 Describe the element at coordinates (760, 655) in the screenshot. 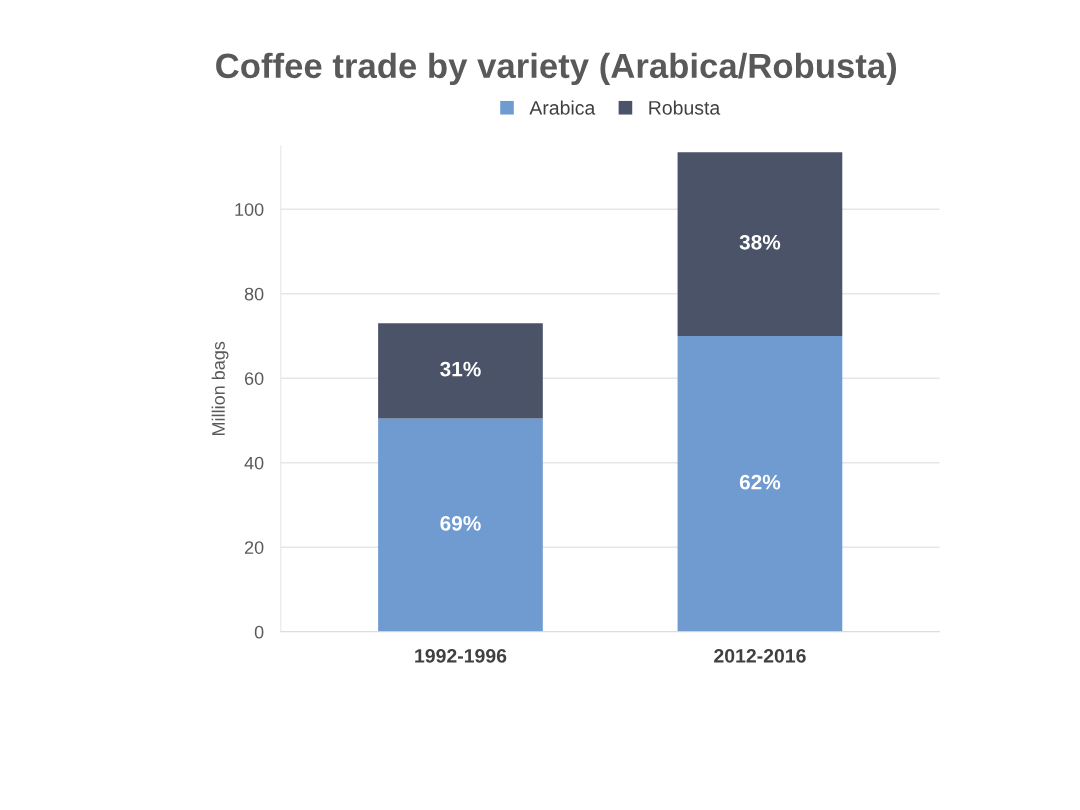

I see `x-tick-label: 2012-2016` at that location.